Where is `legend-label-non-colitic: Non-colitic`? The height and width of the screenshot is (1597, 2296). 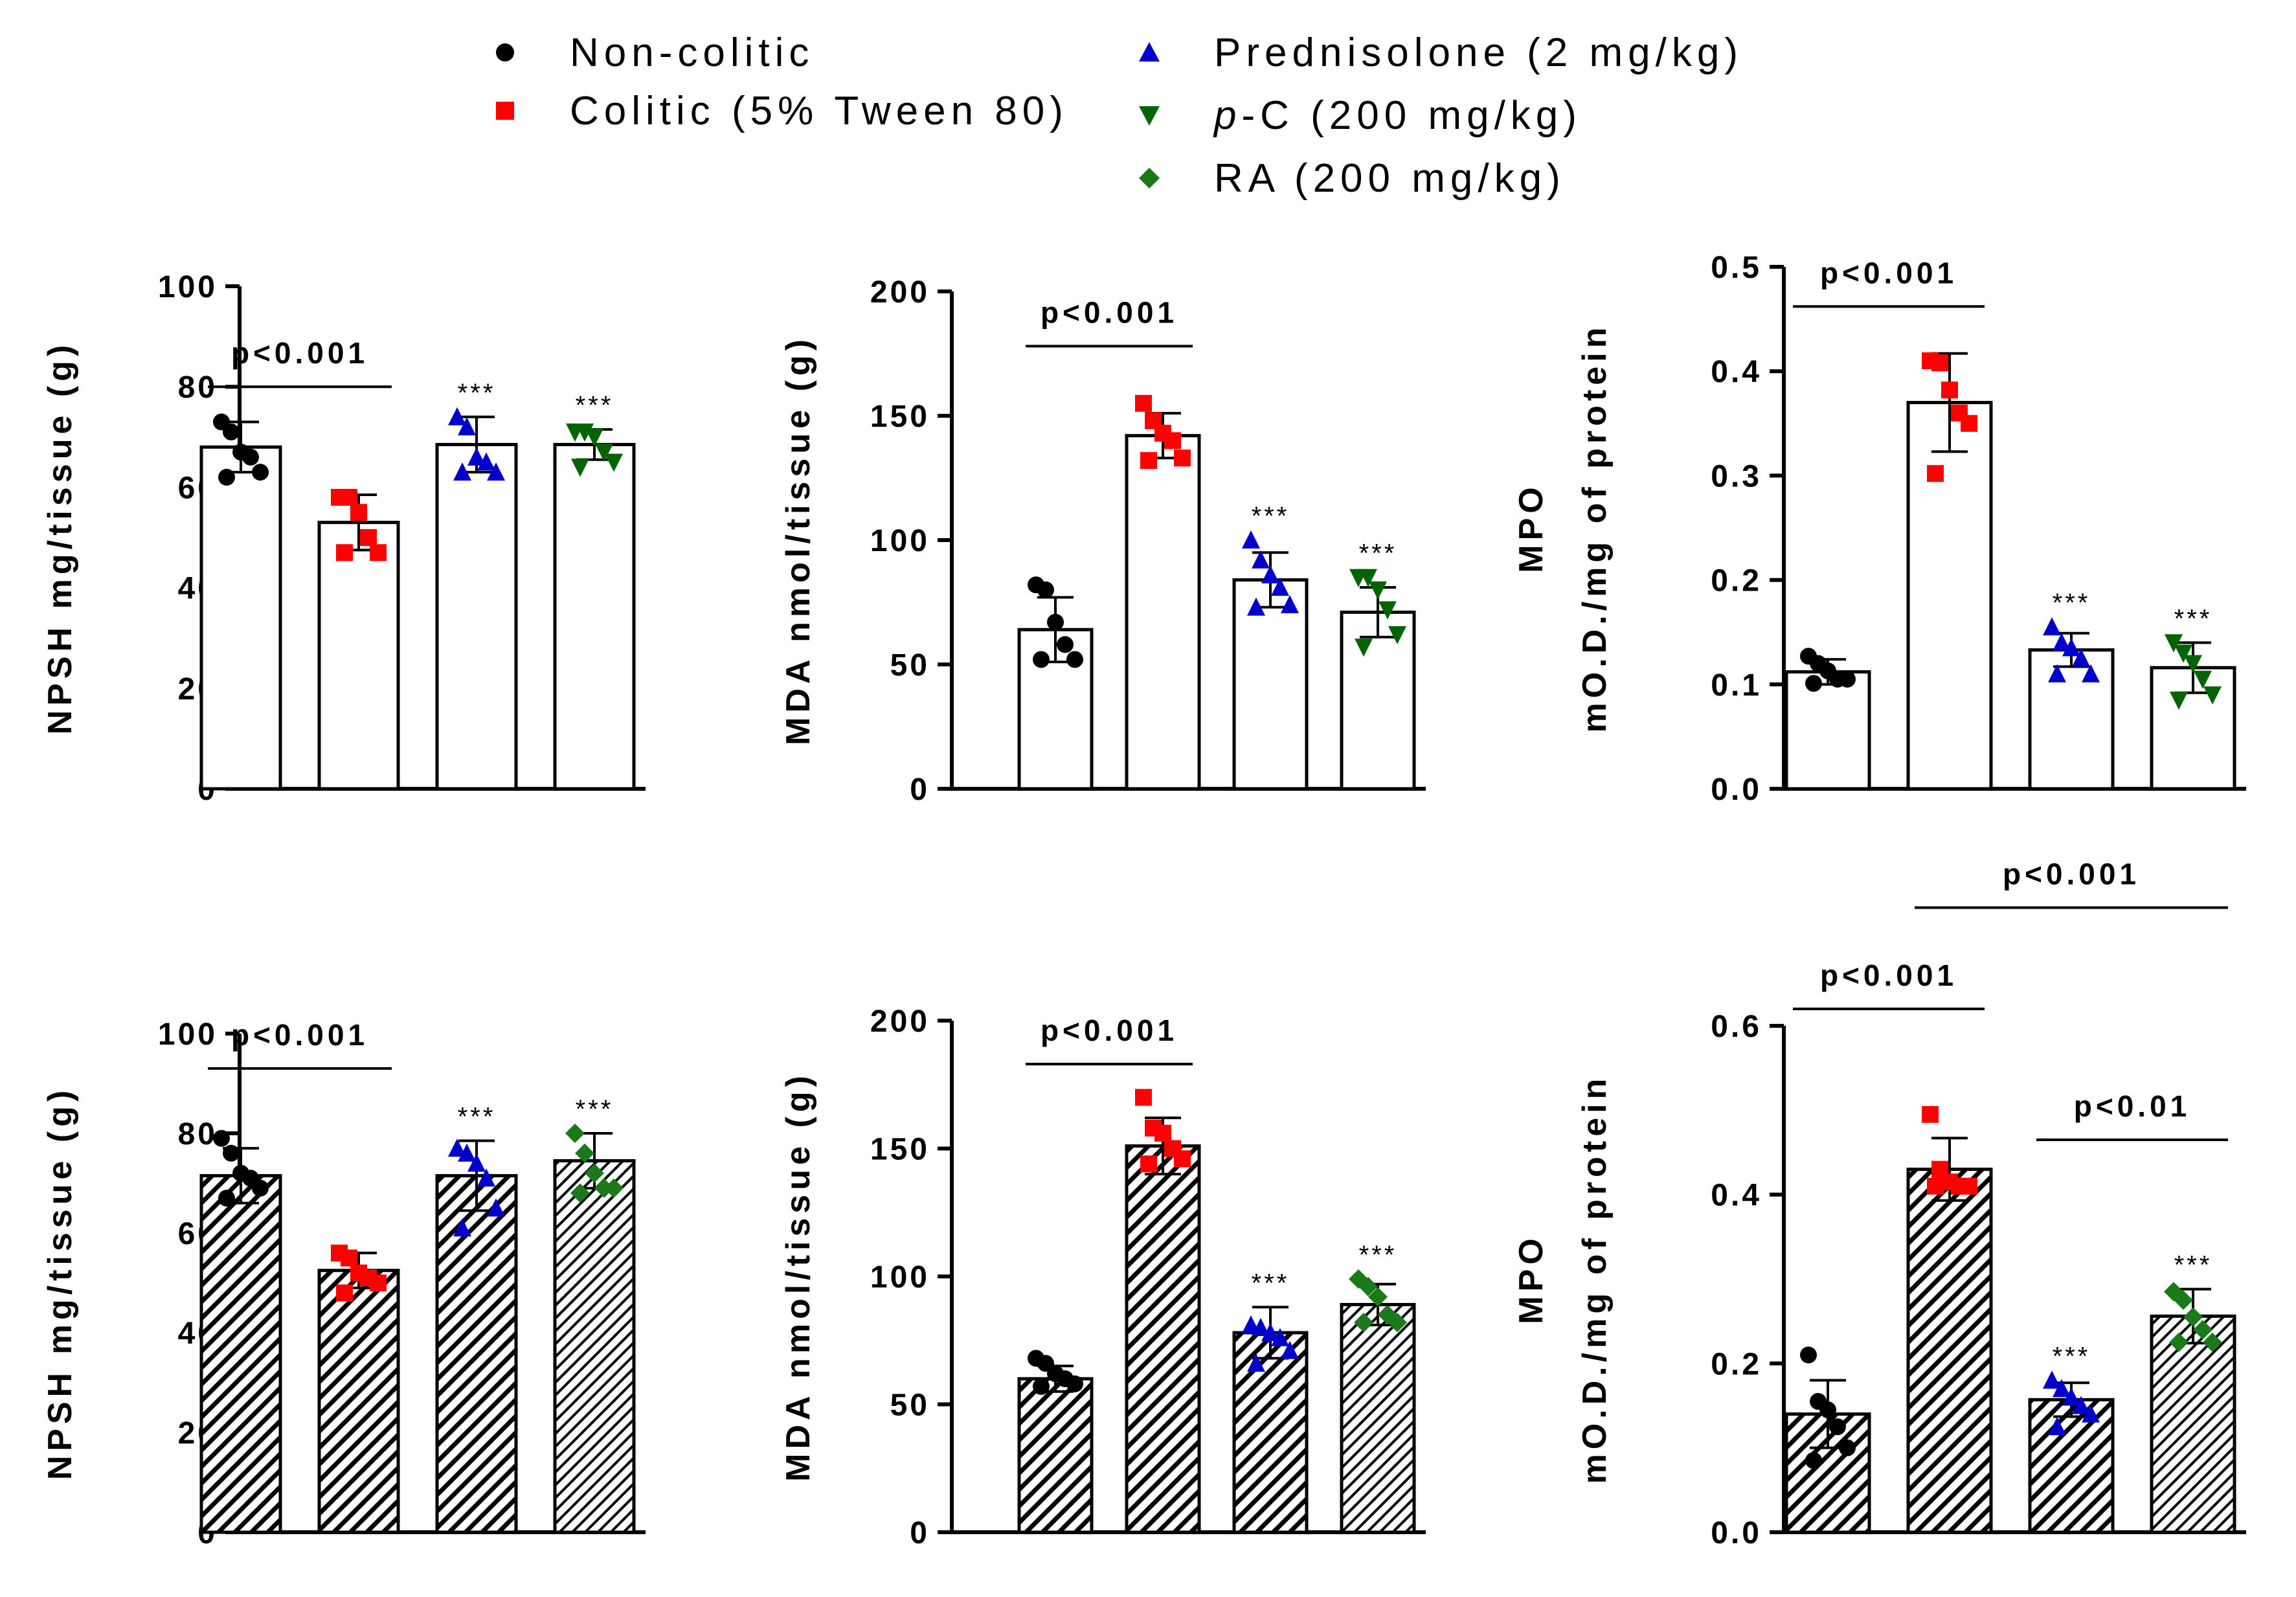
legend-label-non-colitic: Non-colitic is located at coordinates (692, 52).